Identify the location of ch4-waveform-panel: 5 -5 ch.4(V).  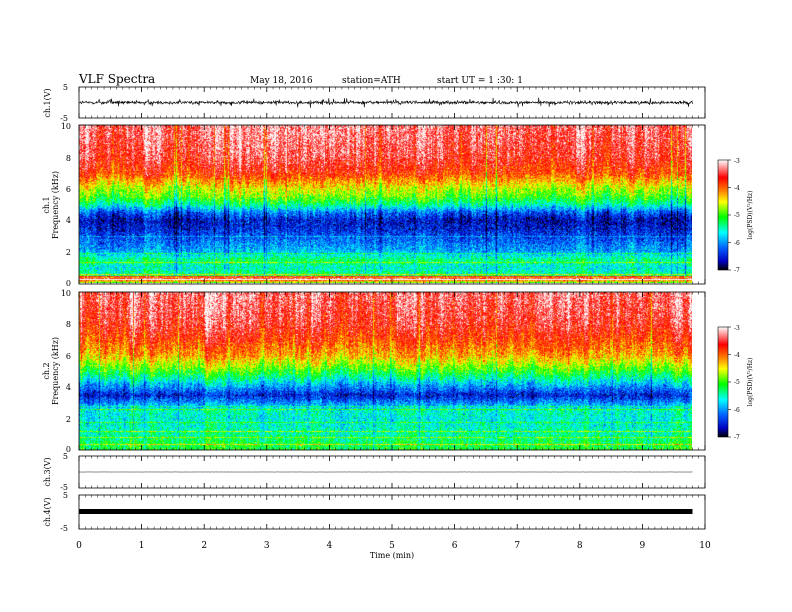
(374, 512).